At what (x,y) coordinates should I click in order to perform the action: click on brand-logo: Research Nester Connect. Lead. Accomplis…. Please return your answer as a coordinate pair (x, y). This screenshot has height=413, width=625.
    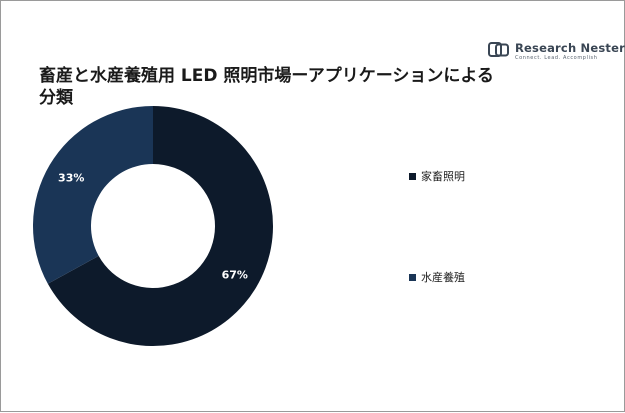
    Looking at the image, I should click on (556, 53).